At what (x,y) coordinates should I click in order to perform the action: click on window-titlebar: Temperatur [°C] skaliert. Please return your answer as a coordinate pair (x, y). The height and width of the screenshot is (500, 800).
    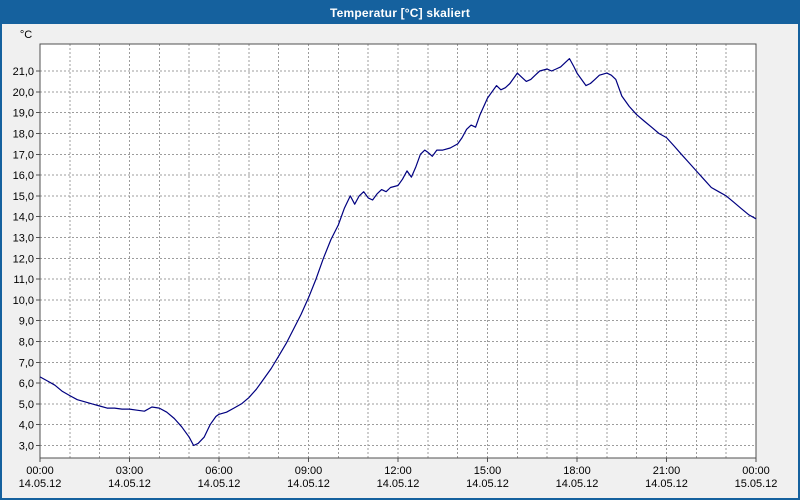
    Looking at the image, I should click on (400, 13).